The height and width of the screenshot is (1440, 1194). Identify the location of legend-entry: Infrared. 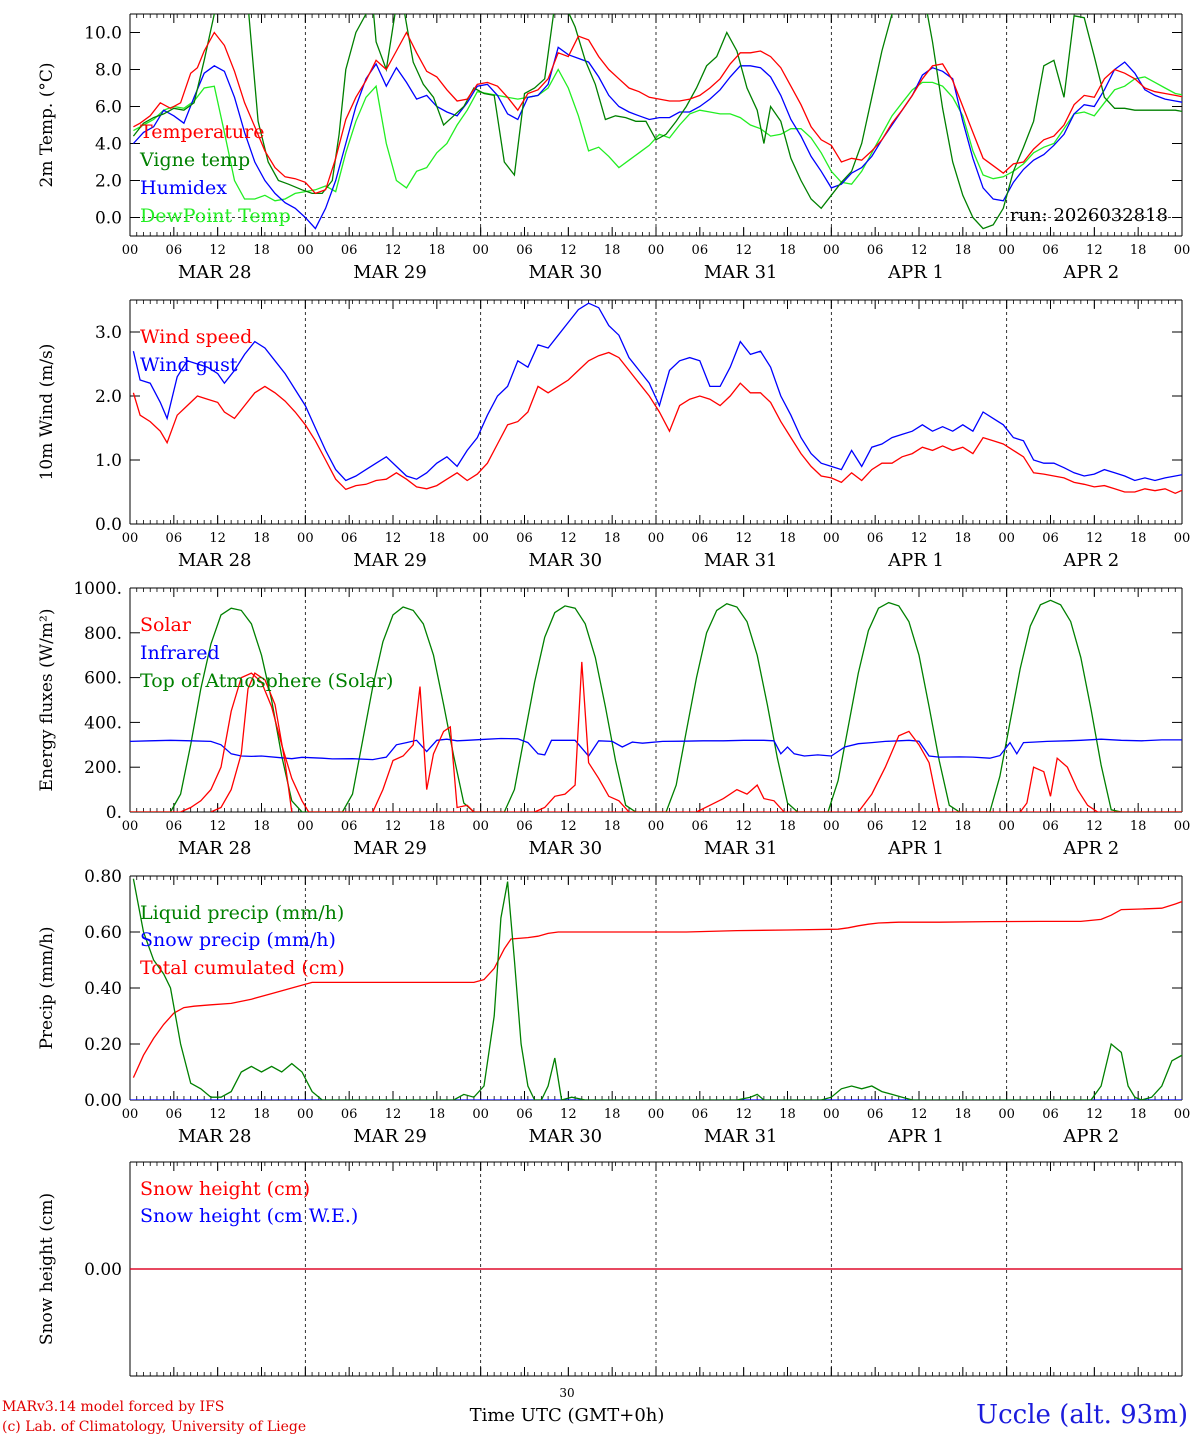
(180, 653).